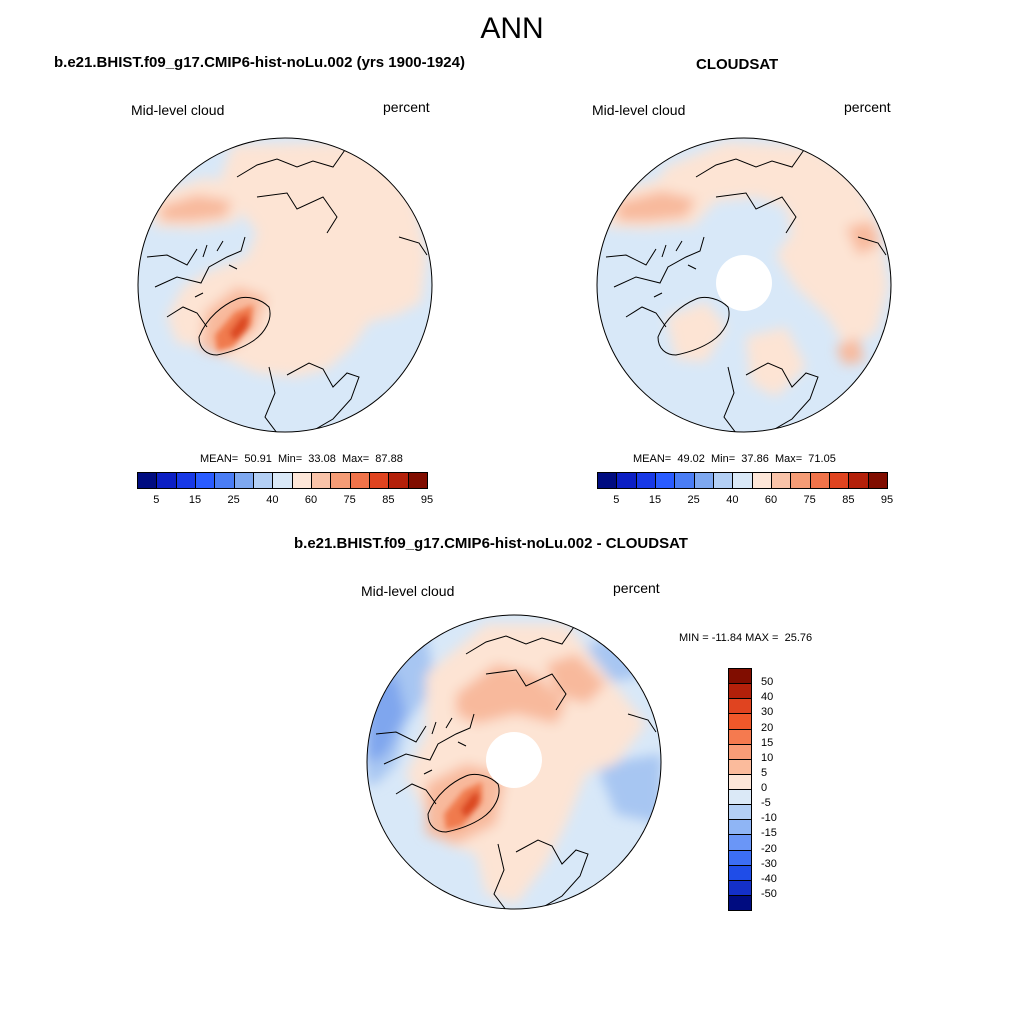  What do you see at coordinates (867, 107) in the screenshot?
I see `obs-units-label: percent` at bounding box center [867, 107].